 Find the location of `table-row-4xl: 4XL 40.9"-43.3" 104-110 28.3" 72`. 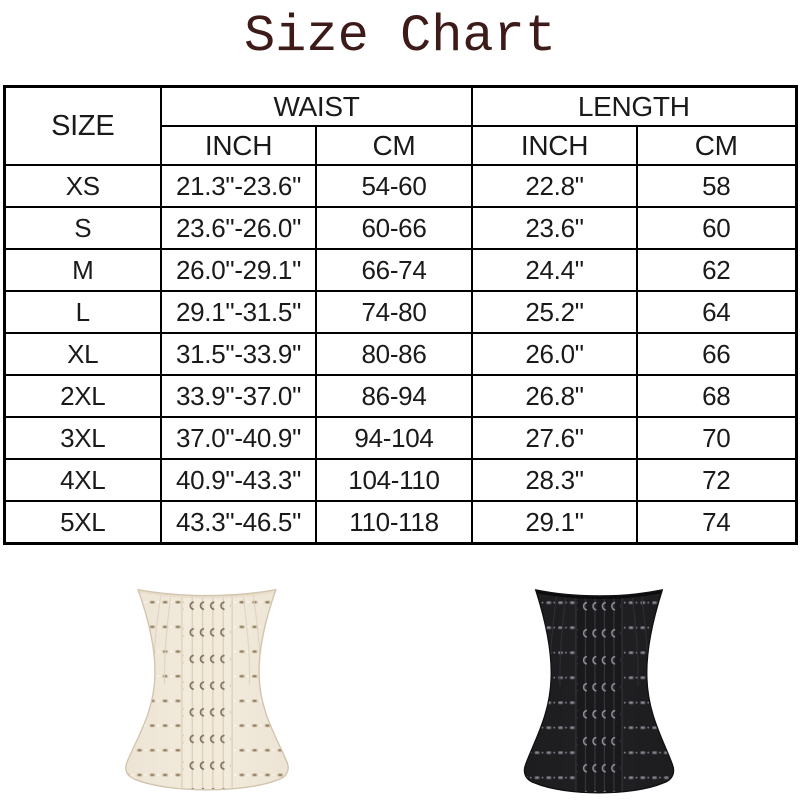

table-row-4xl: 4XL 40.9"-43.3" 104-110 28.3" 72 is located at coordinates (400, 480).